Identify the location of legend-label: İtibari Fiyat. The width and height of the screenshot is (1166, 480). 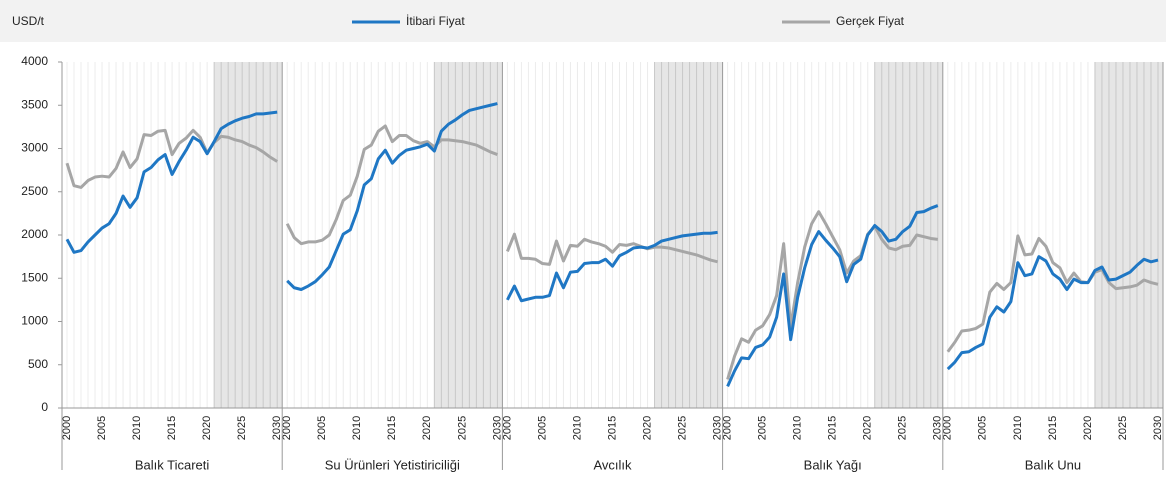
(435, 21).